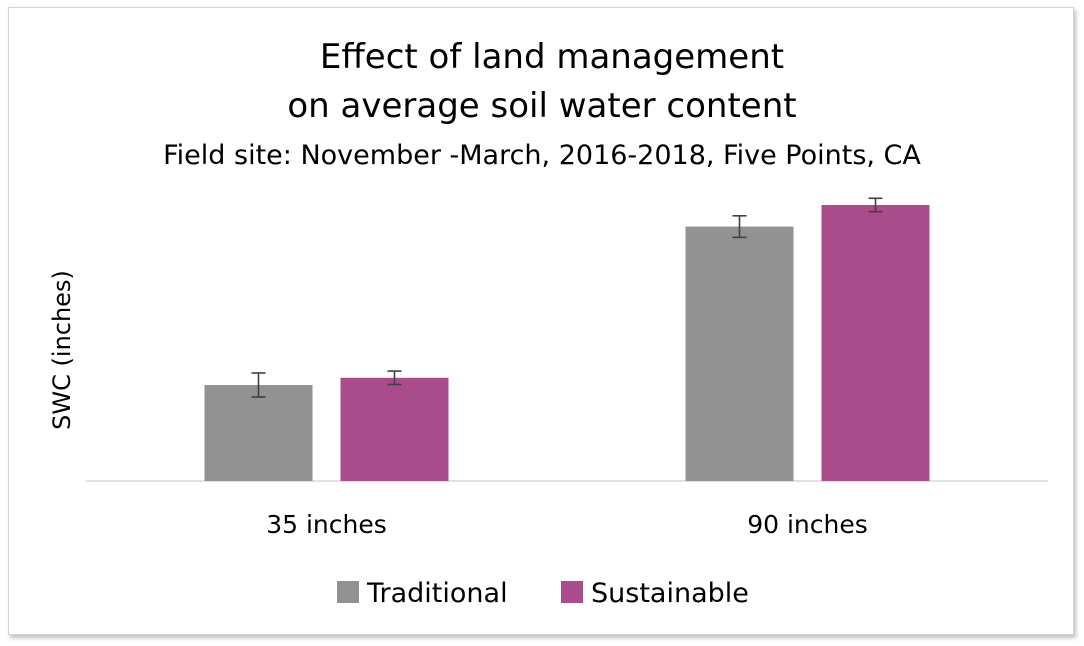 The height and width of the screenshot is (646, 1084). I want to click on chart-title-line2: on average soil water content, so click(541, 106).